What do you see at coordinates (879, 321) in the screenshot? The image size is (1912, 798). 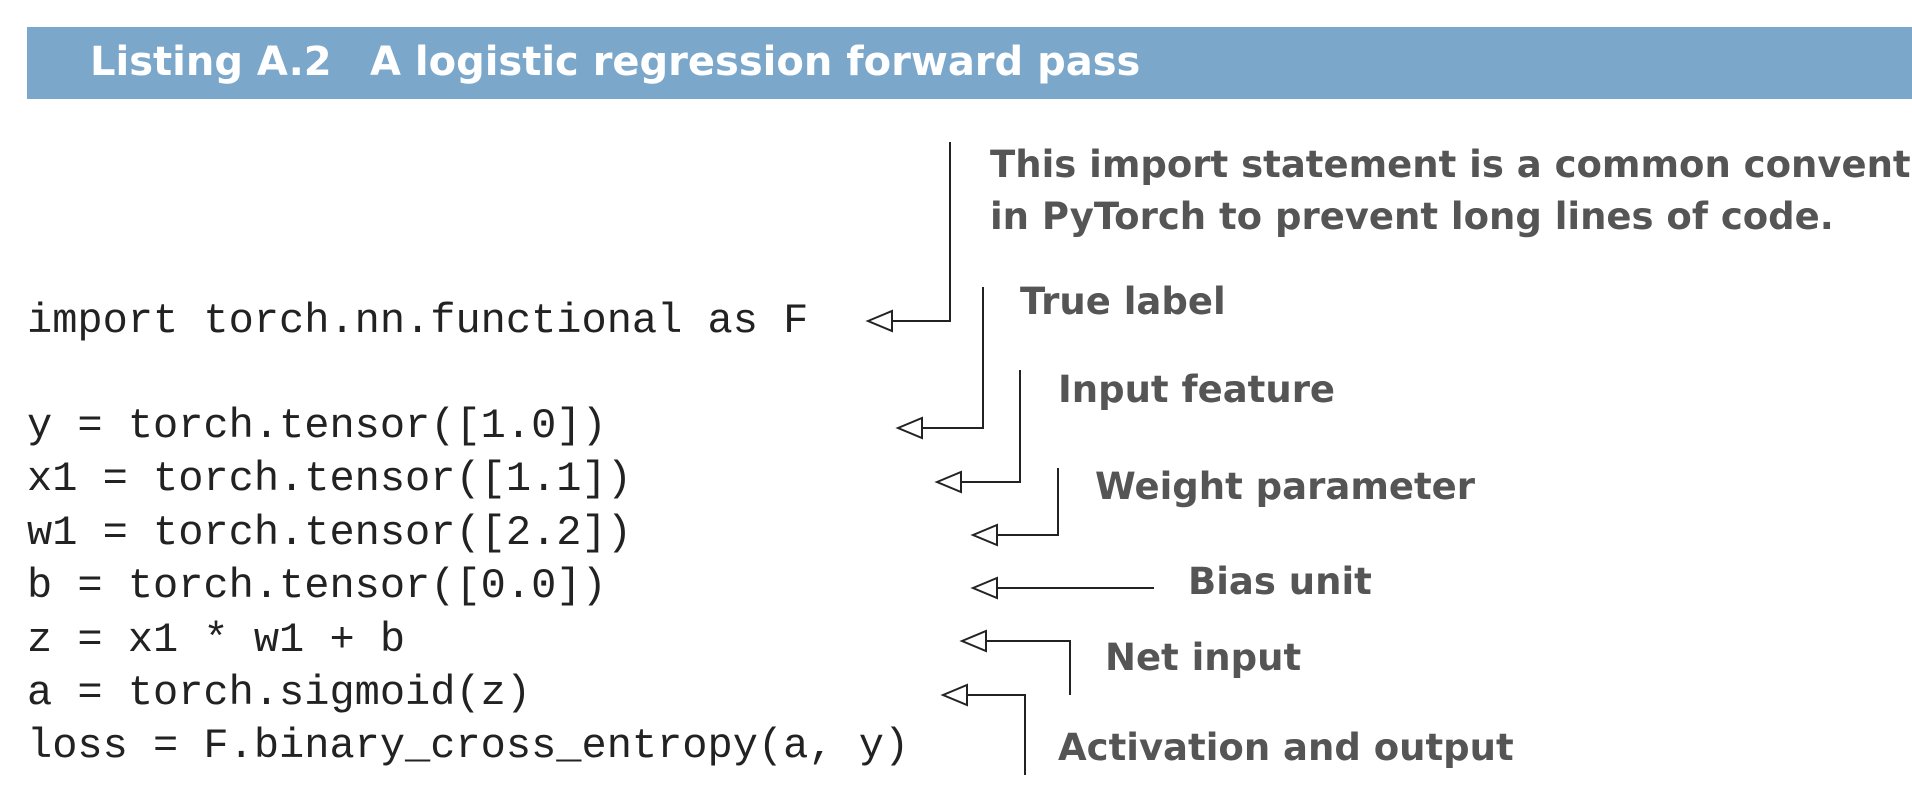 I see `arrowhead-import` at bounding box center [879, 321].